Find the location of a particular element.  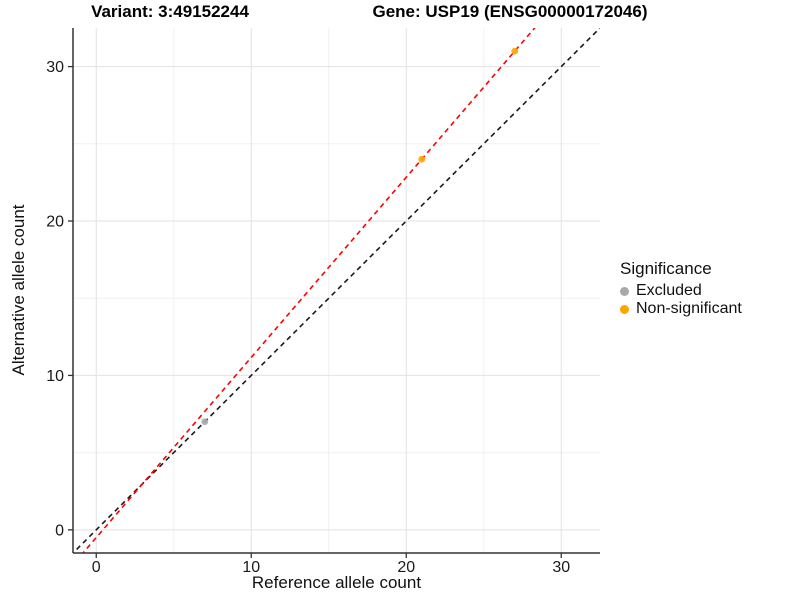

variant-title: Variant: 3:49152244 is located at coordinates (170, 11).